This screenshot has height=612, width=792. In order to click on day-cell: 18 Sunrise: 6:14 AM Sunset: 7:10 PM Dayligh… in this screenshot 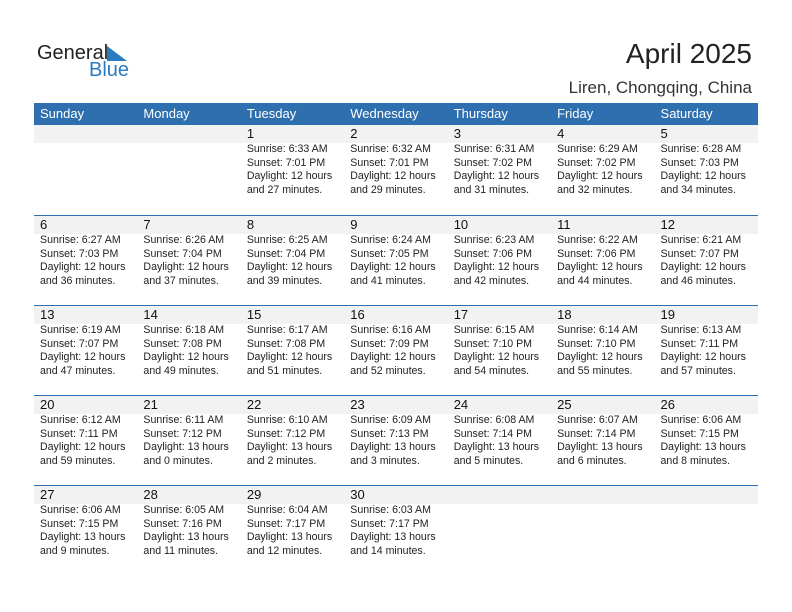, I will do `click(602, 342)`.